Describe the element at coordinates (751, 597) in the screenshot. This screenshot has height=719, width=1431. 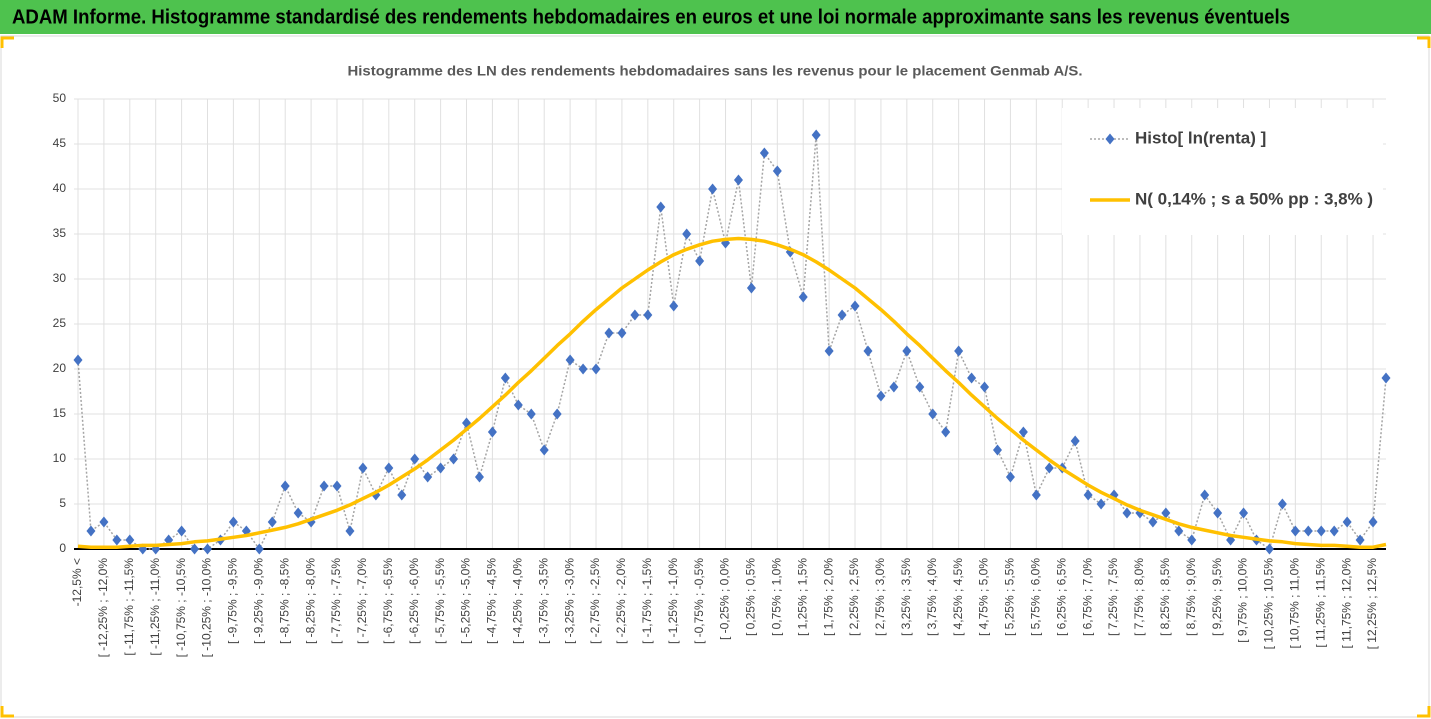
I see `x-tick-label: [ 0,25% ; 0,5%` at that location.